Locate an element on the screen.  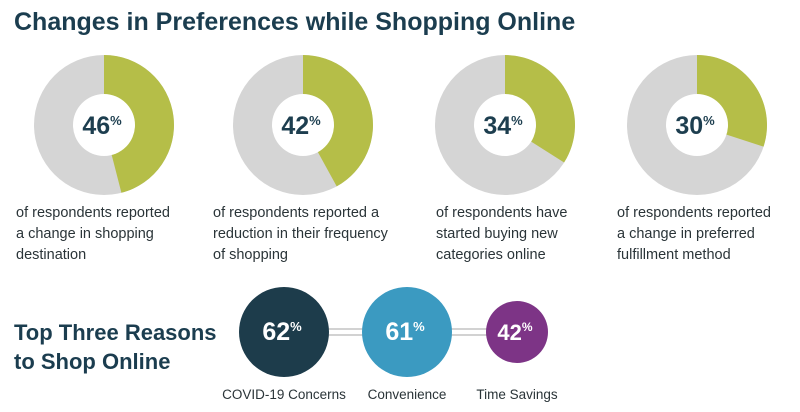
reason-value-label: 62% is located at coordinates (282, 332).